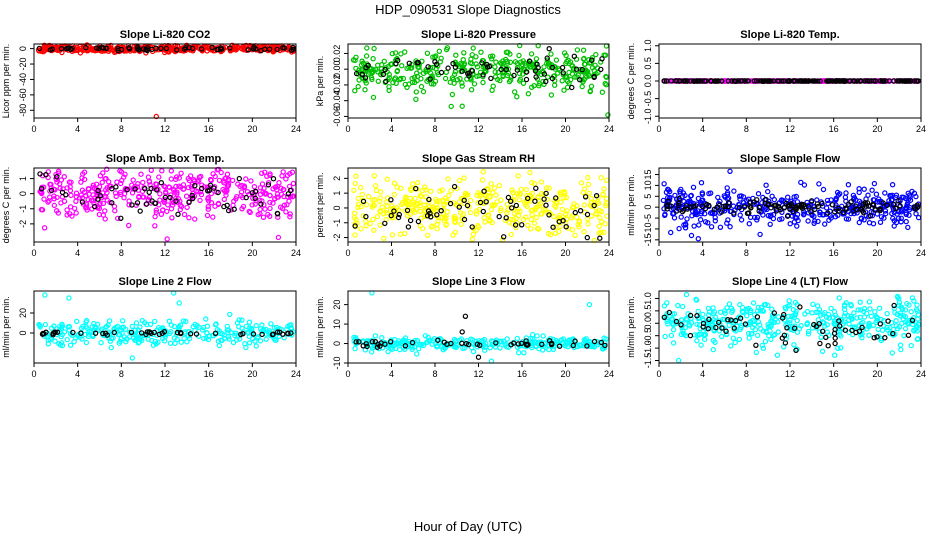  I want to click on y-axis-label: percent per min., so click(320, 204).